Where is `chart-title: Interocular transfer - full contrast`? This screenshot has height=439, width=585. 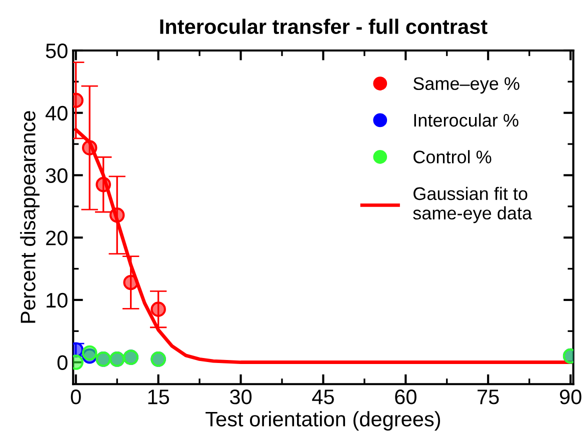
chart-title: Interocular transfer - full contrast is located at coordinates (324, 26).